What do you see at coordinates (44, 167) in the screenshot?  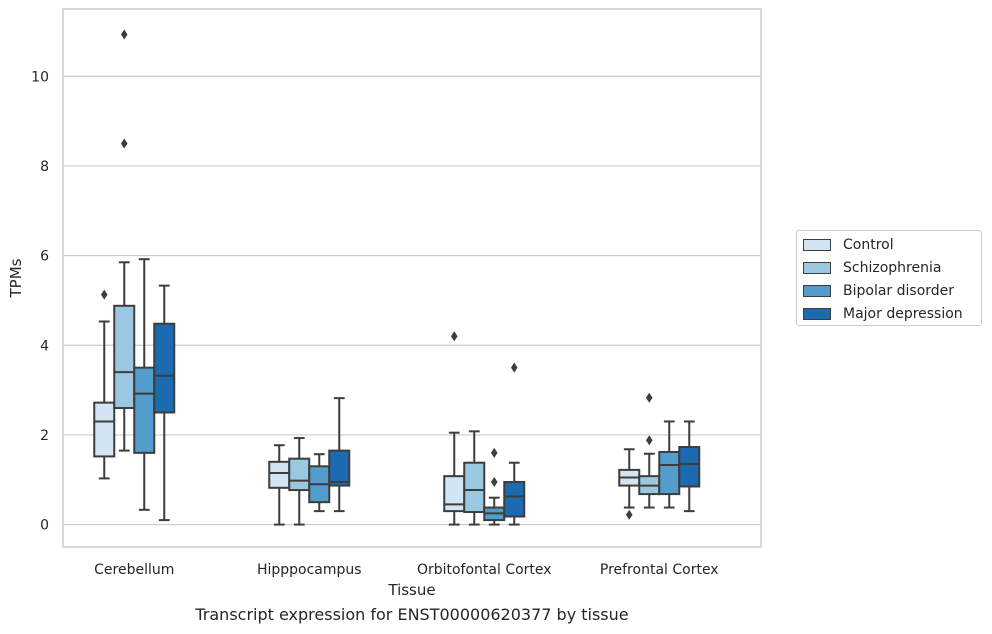 I see `y-tick-label: 8` at bounding box center [44, 167].